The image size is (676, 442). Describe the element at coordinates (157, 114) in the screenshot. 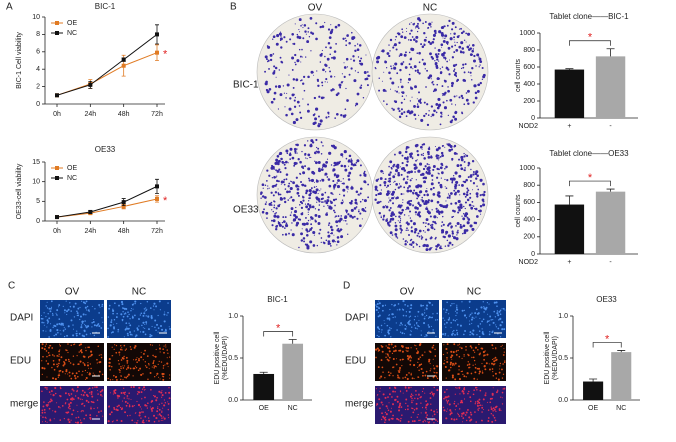

I see `x-tick-label: 72h` at that location.